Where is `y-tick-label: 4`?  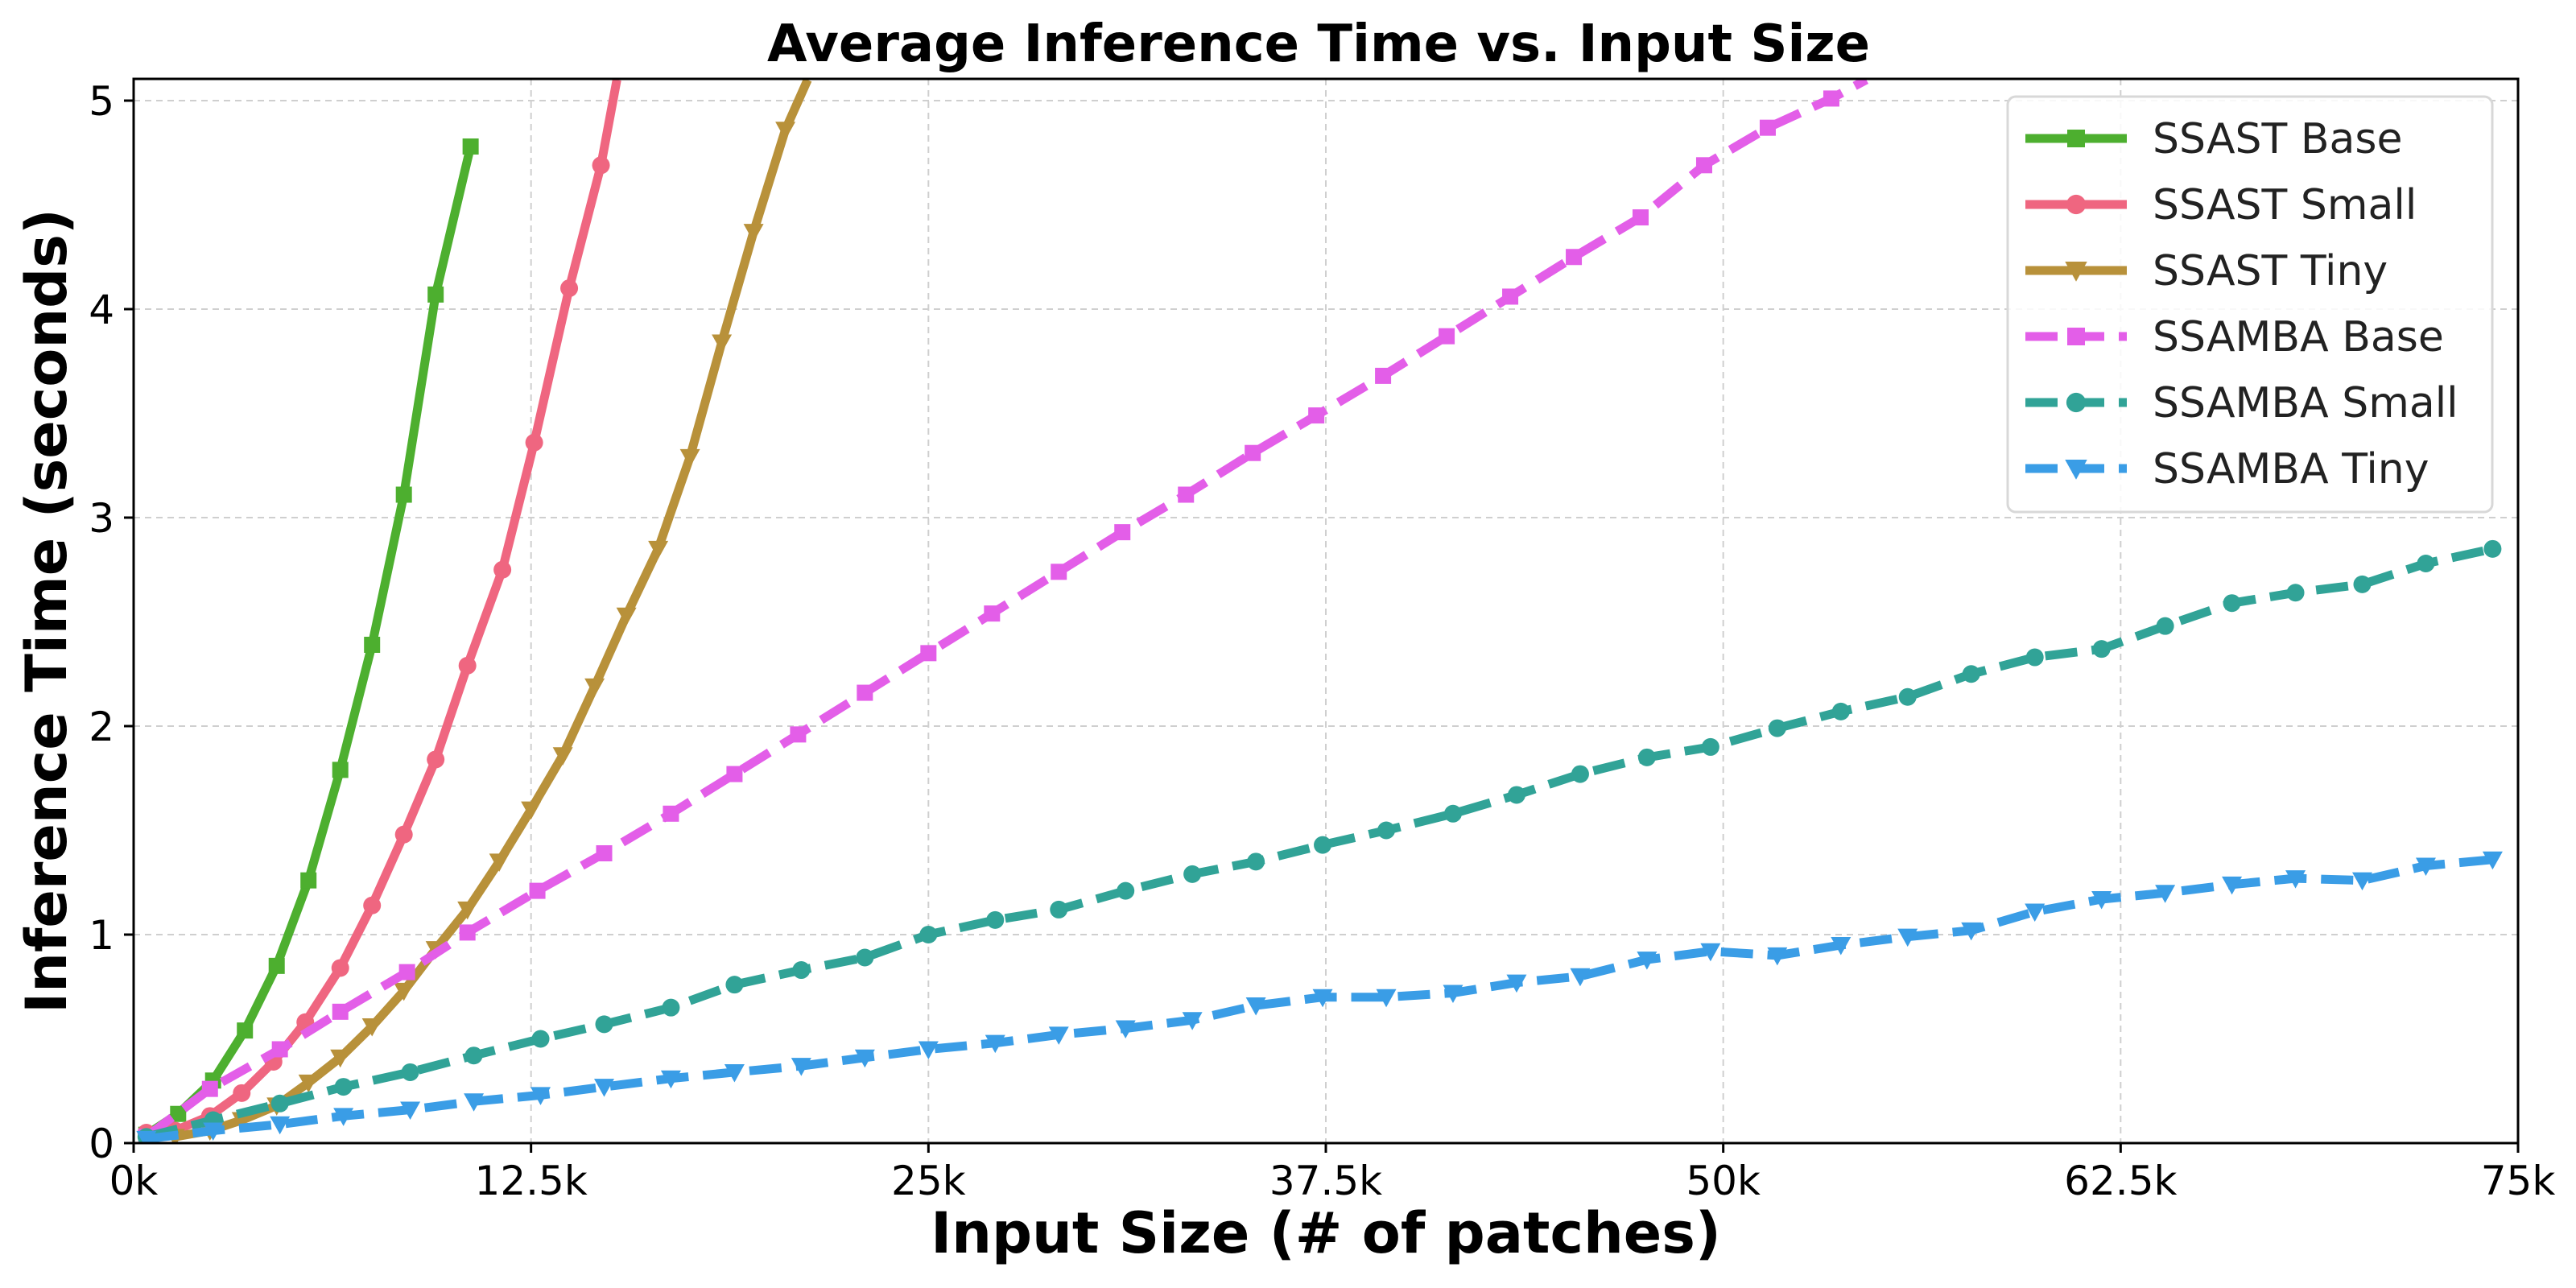
y-tick-label: 4 is located at coordinates (101, 310).